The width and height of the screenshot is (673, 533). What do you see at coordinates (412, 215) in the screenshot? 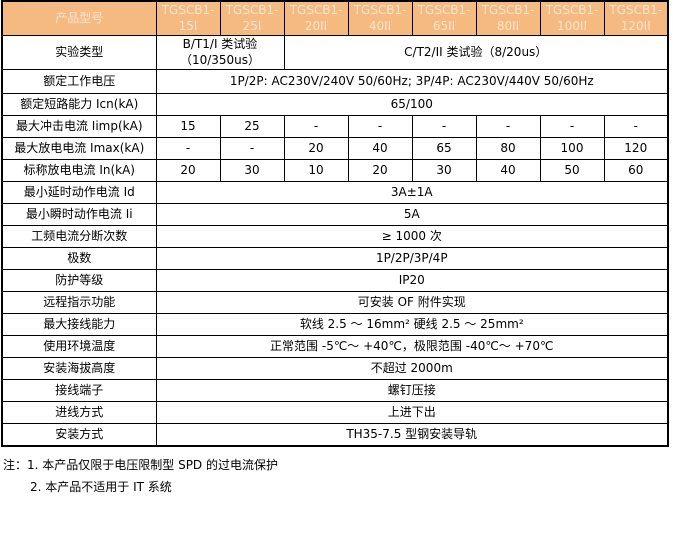
I see `cell: 5A` at bounding box center [412, 215].